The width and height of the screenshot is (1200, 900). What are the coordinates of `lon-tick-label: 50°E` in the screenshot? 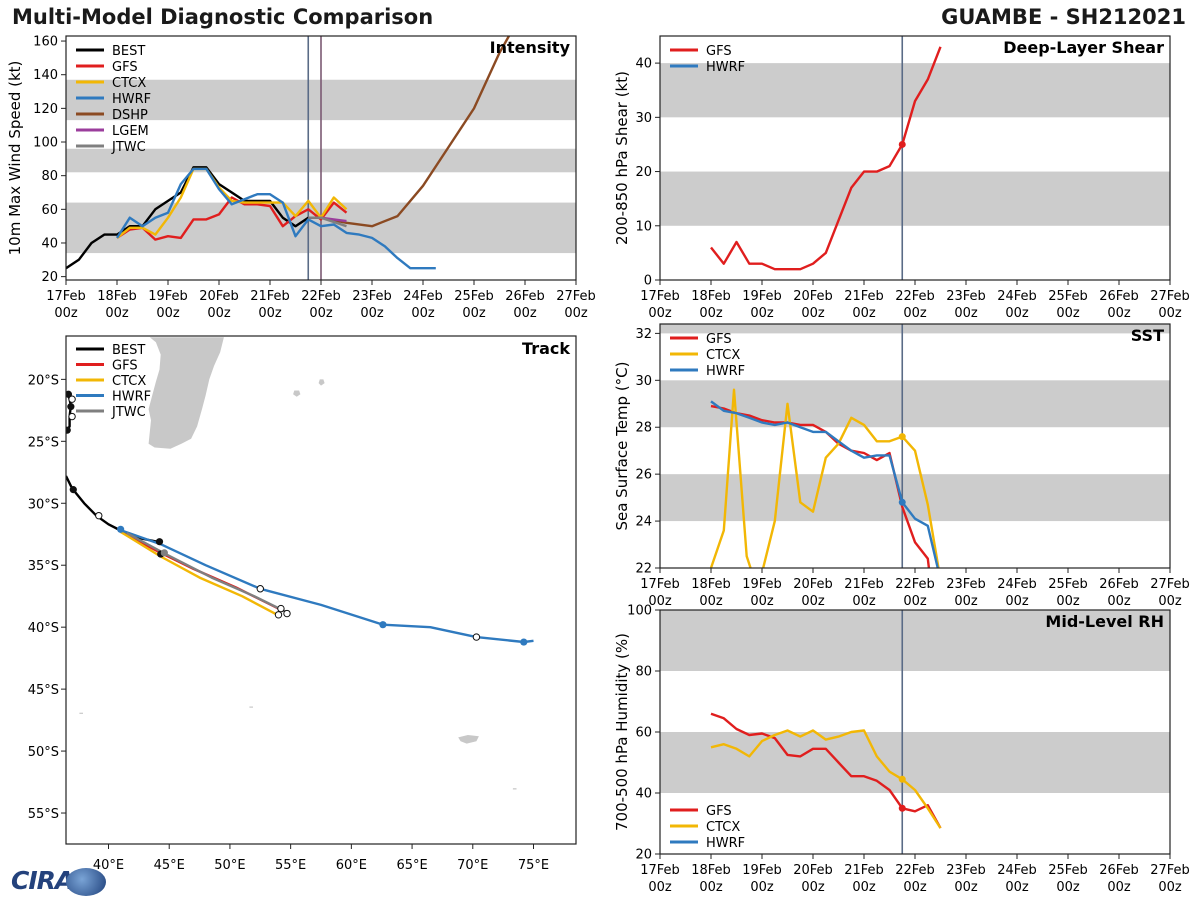 It's located at (229, 865).